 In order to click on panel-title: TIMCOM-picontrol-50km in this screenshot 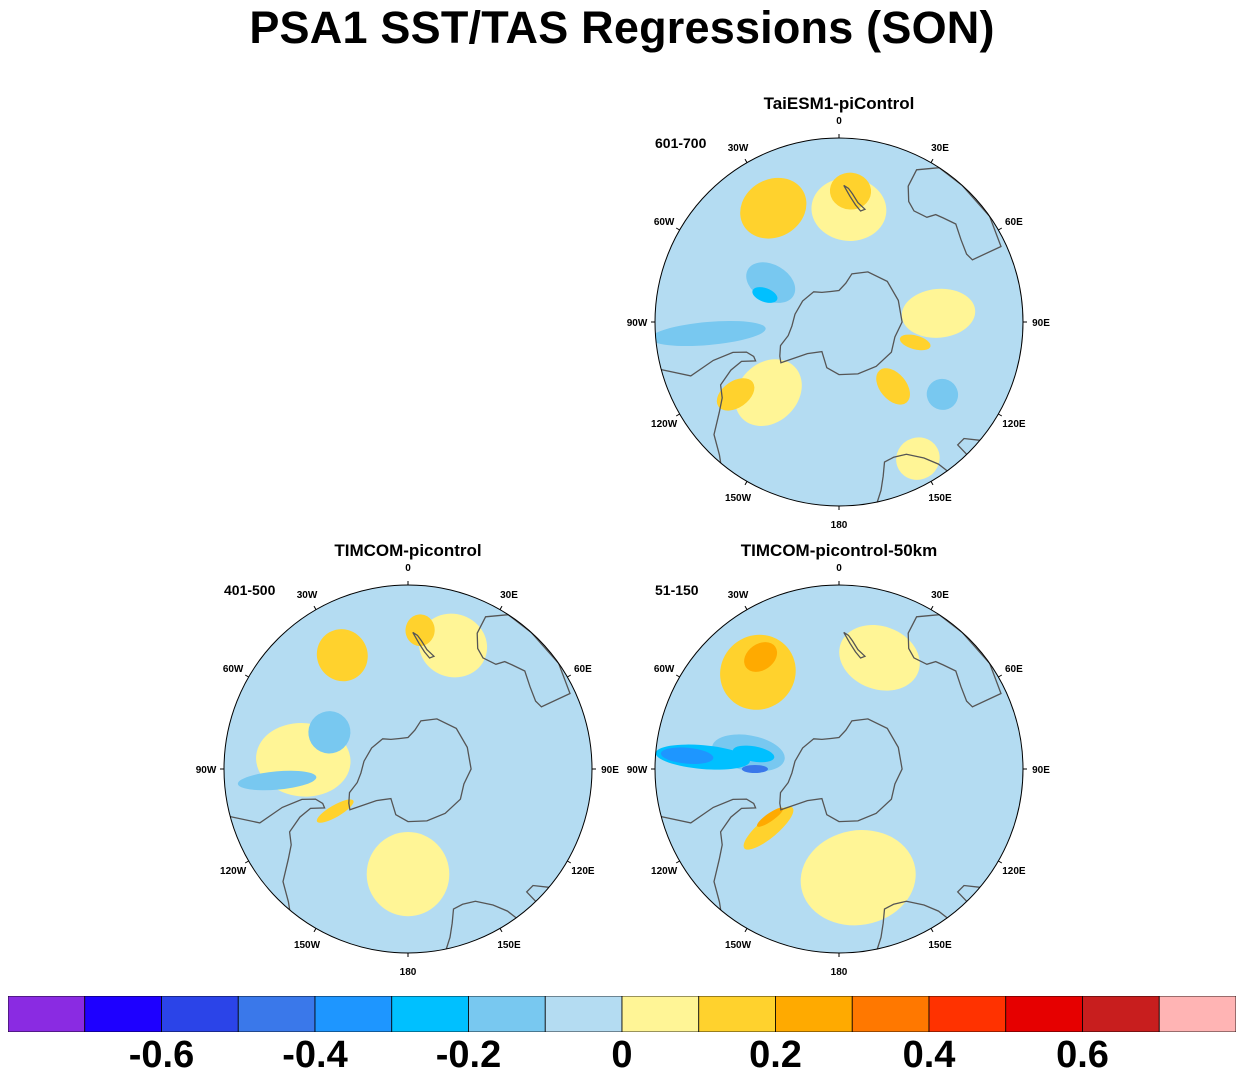, I will do `click(839, 550)`.